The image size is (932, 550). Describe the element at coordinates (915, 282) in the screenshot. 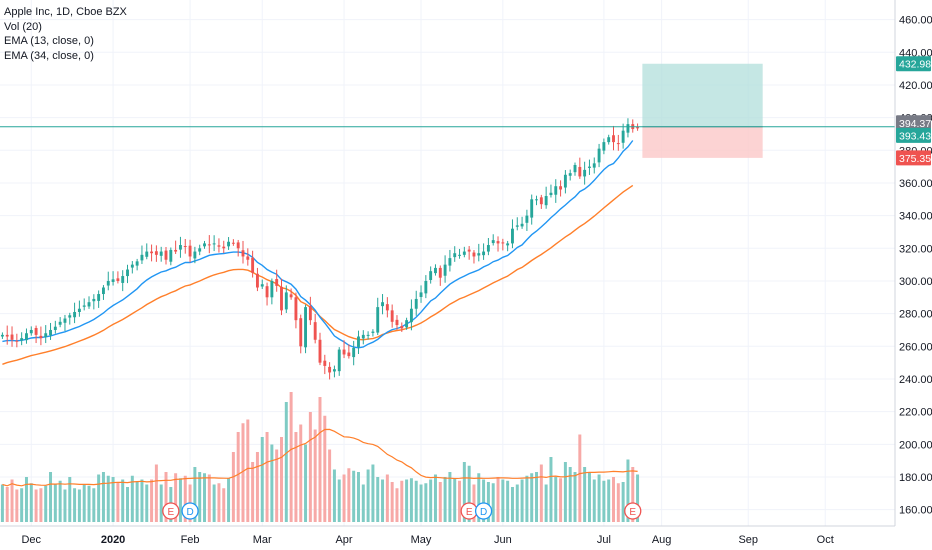

I see `price-axis-label: 300.00` at that location.